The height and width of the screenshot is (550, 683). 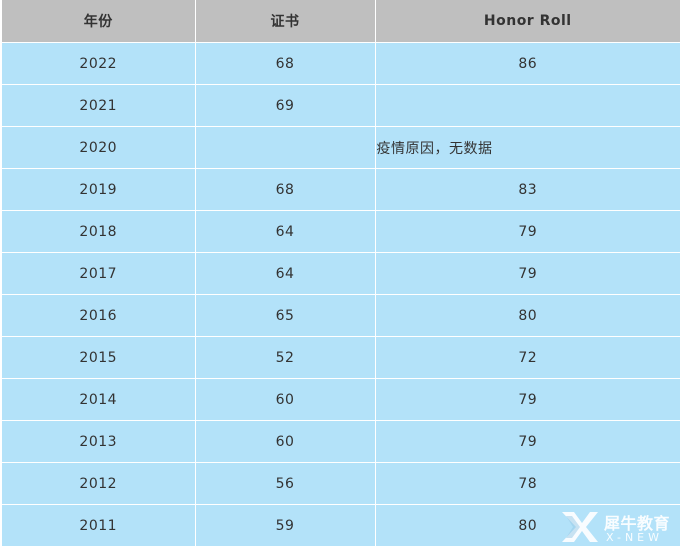 I want to click on cell-certificate: 56, so click(x=285, y=483).